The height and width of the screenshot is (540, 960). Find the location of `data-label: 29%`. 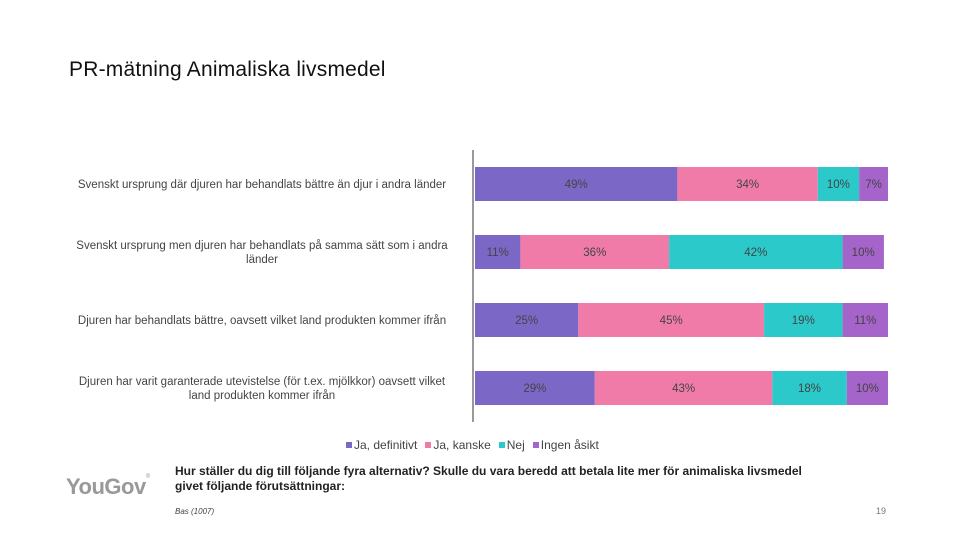

data-label: 29% is located at coordinates (534, 389).